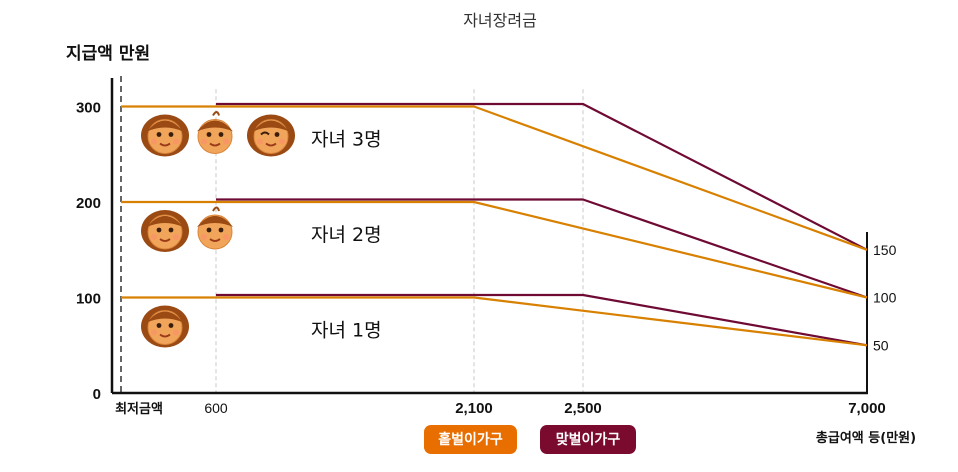 This screenshot has width=958, height=472. I want to click on chart-title: 자녀장려금, so click(500, 20).